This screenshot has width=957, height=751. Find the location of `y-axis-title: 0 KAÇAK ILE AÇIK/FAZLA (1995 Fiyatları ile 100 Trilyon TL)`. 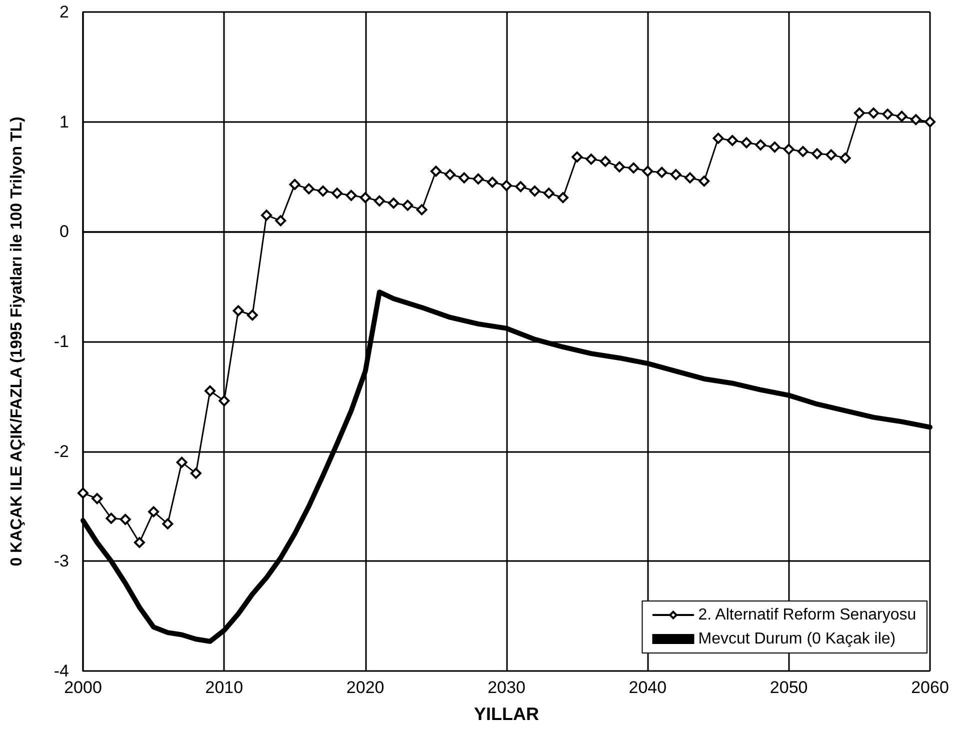

y-axis-title: 0 KAÇAK ILE AÇIK/FAZLA (1995 Fiyatları ile 100 Trilyon TL) is located at coordinates (17, 341).